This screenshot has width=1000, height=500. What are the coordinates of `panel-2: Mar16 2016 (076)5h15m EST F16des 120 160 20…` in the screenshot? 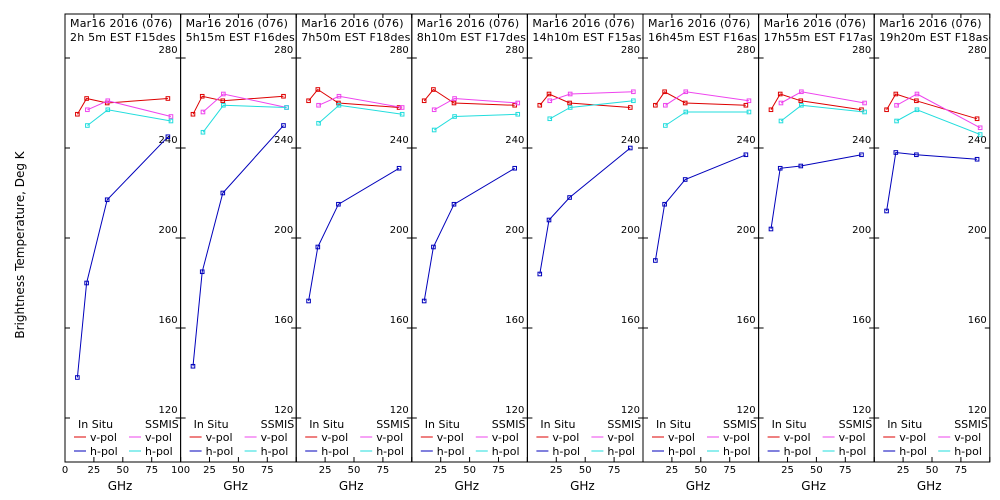 It's located at (238, 253).